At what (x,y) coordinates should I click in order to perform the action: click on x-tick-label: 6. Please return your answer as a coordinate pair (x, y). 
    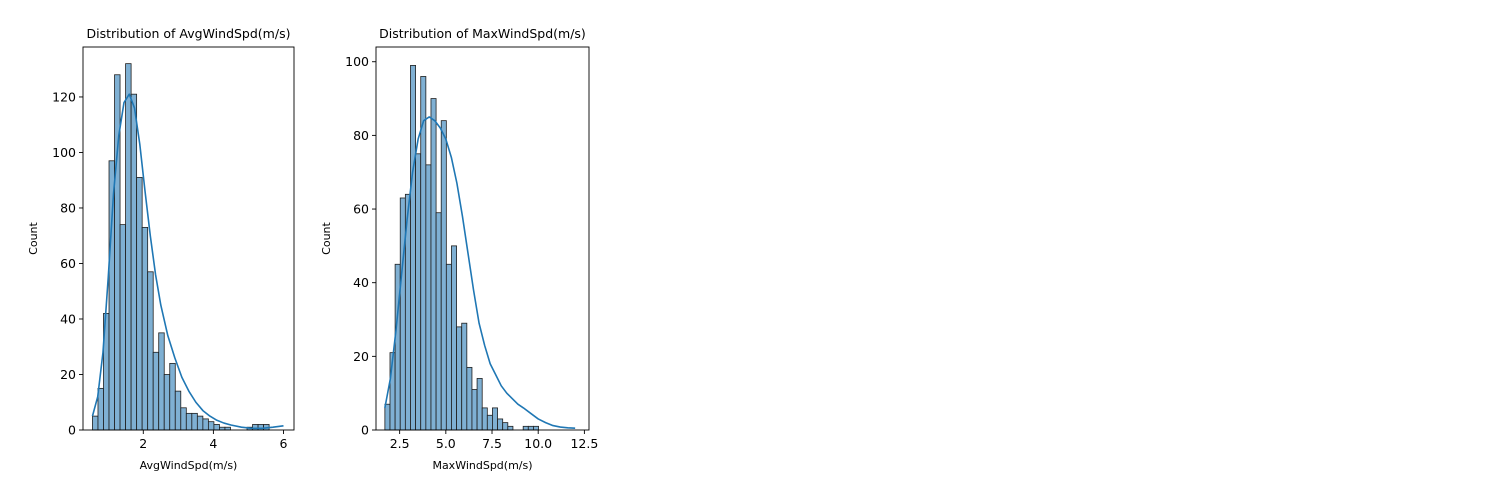
    Looking at the image, I should click on (284, 443).